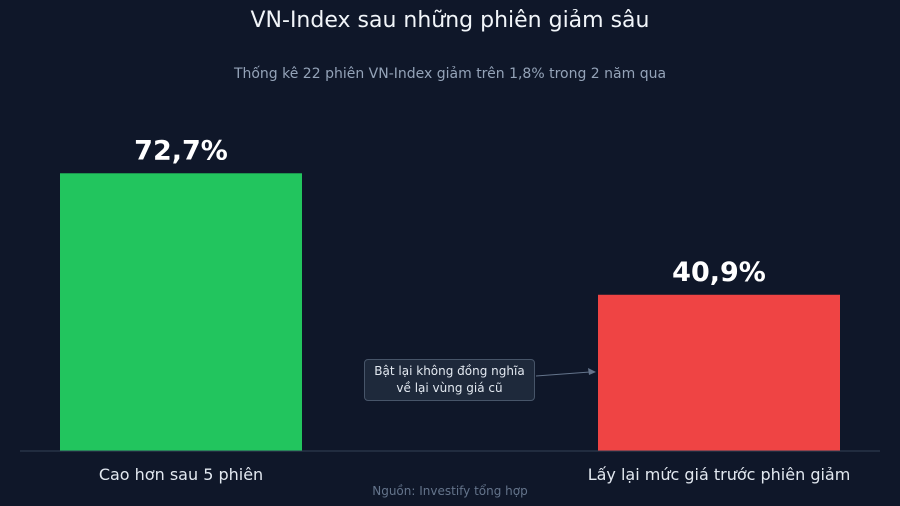  Describe the element at coordinates (450, 491) in the screenshot. I see `source-note: Nguồn: Investify tổng hợp` at that location.